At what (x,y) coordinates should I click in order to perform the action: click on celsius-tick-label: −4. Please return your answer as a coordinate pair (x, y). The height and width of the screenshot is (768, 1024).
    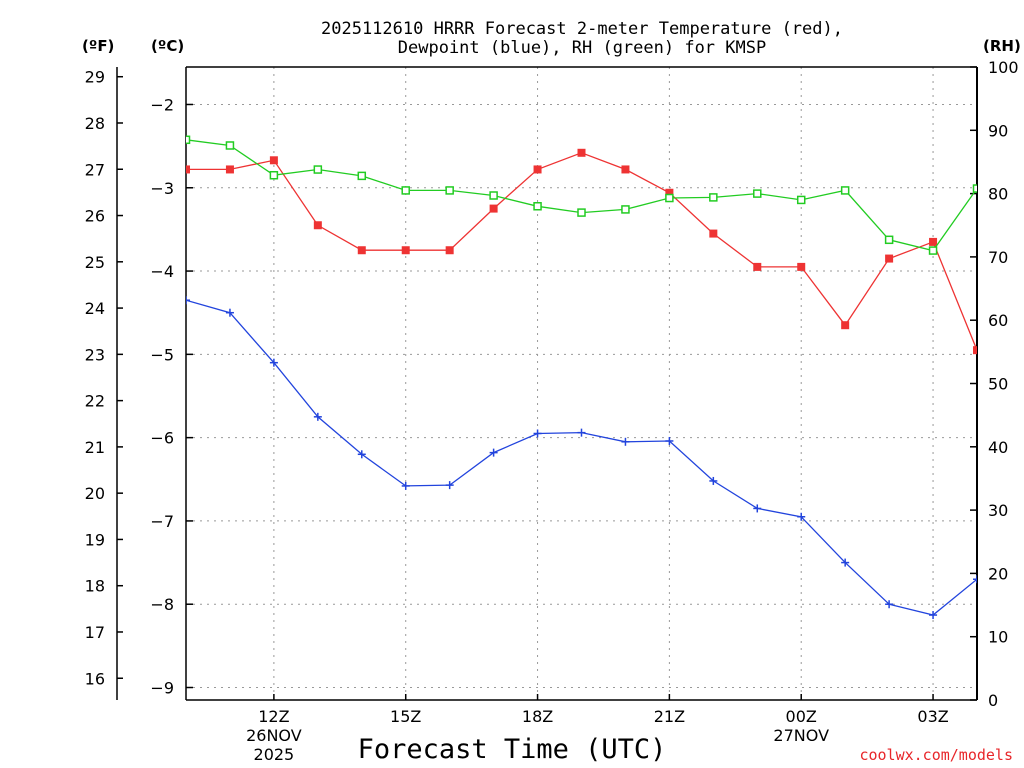
    Looking at the image, I should click on (162, 271).